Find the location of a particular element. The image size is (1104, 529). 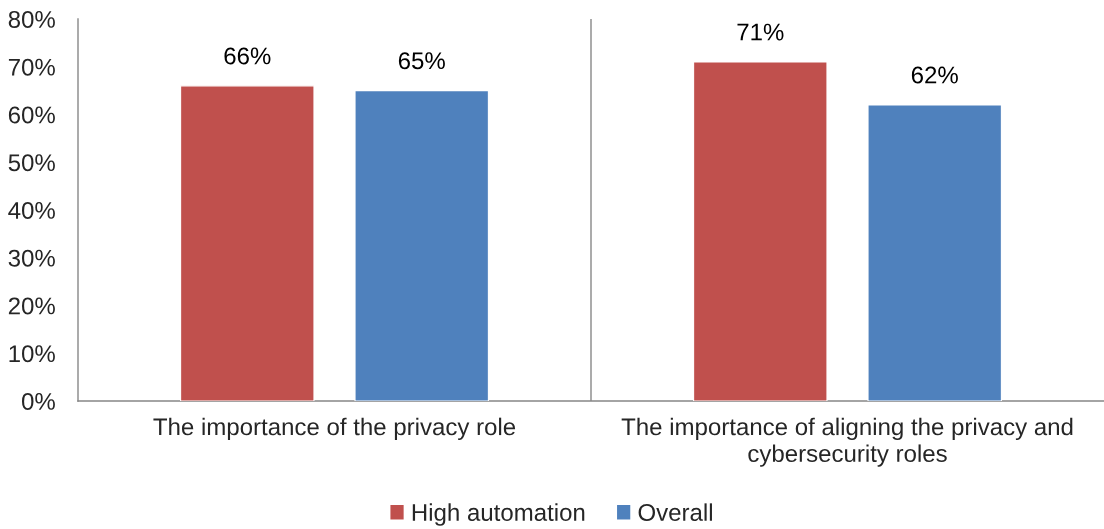

x-tick-label: The importance of aligning the privacy and cybersecurity roles is located at coordinates (847, 442).